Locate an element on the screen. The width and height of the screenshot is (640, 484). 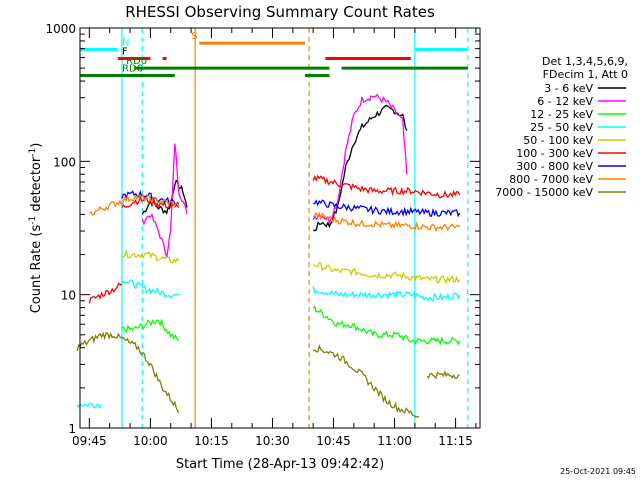
flag-label-rd6: RD6 is located at coordinates (132, 69).